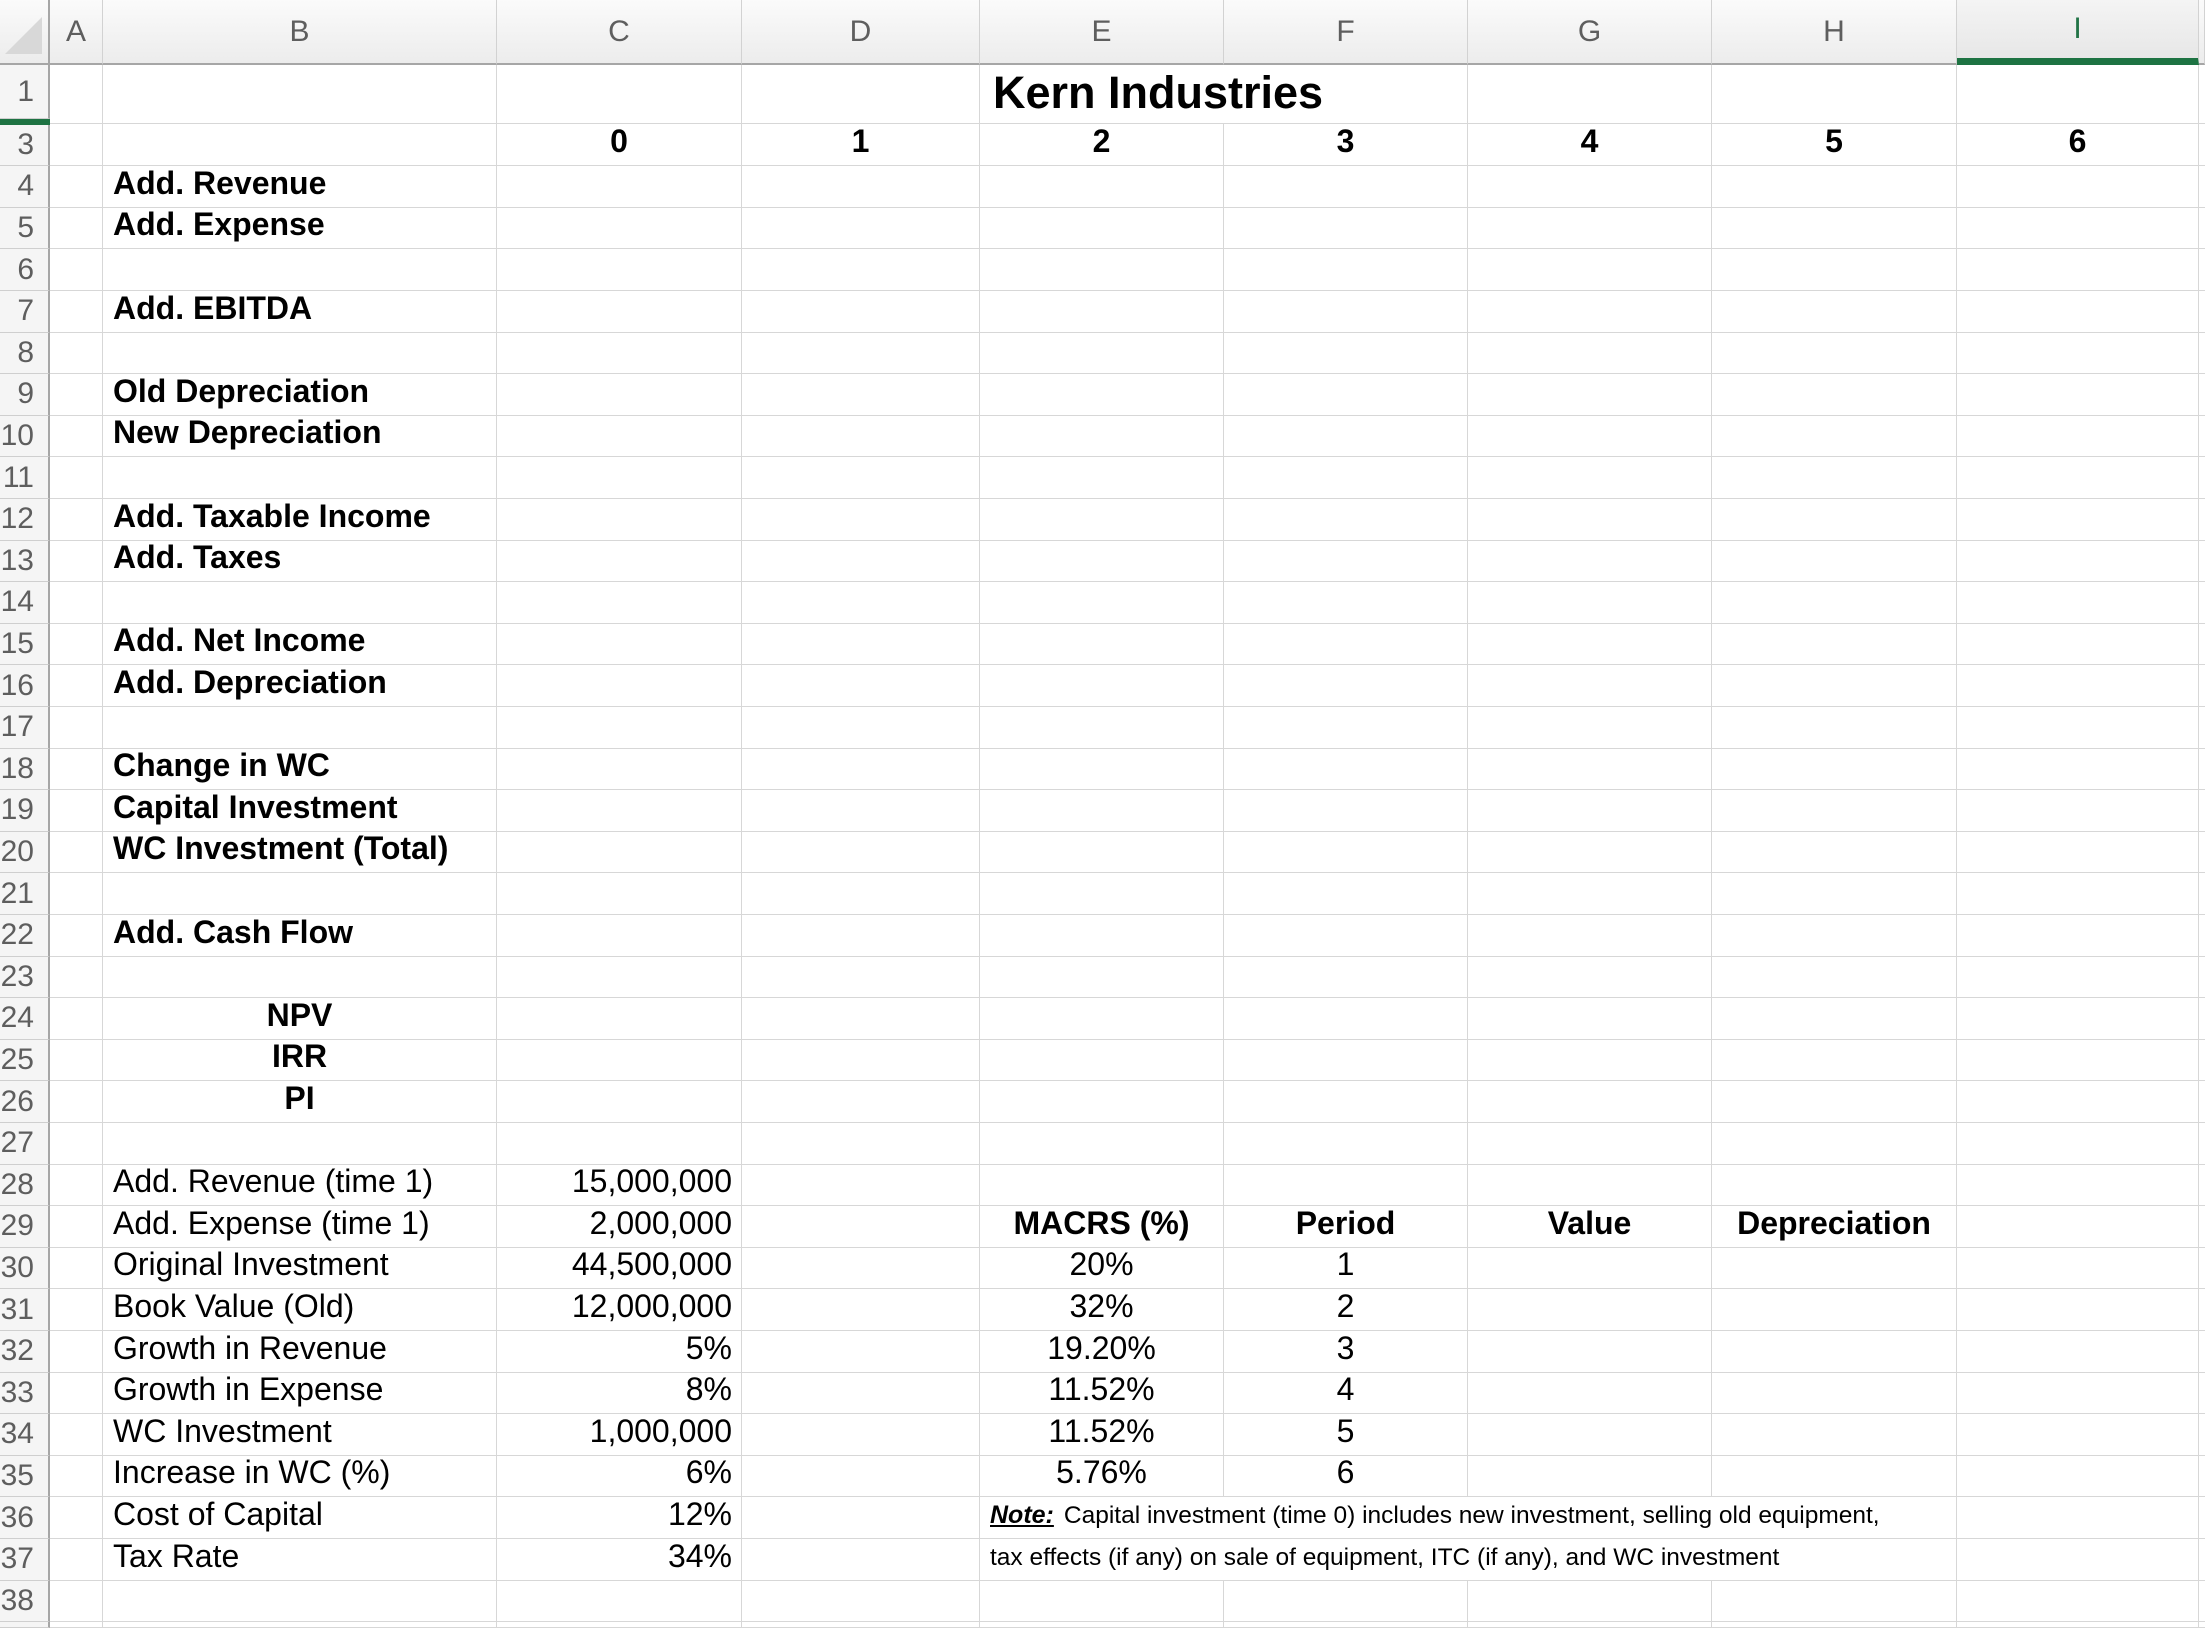 This screenshot has height=1628, width=2205. I want to click on cell-E11, so click(1102, 478).